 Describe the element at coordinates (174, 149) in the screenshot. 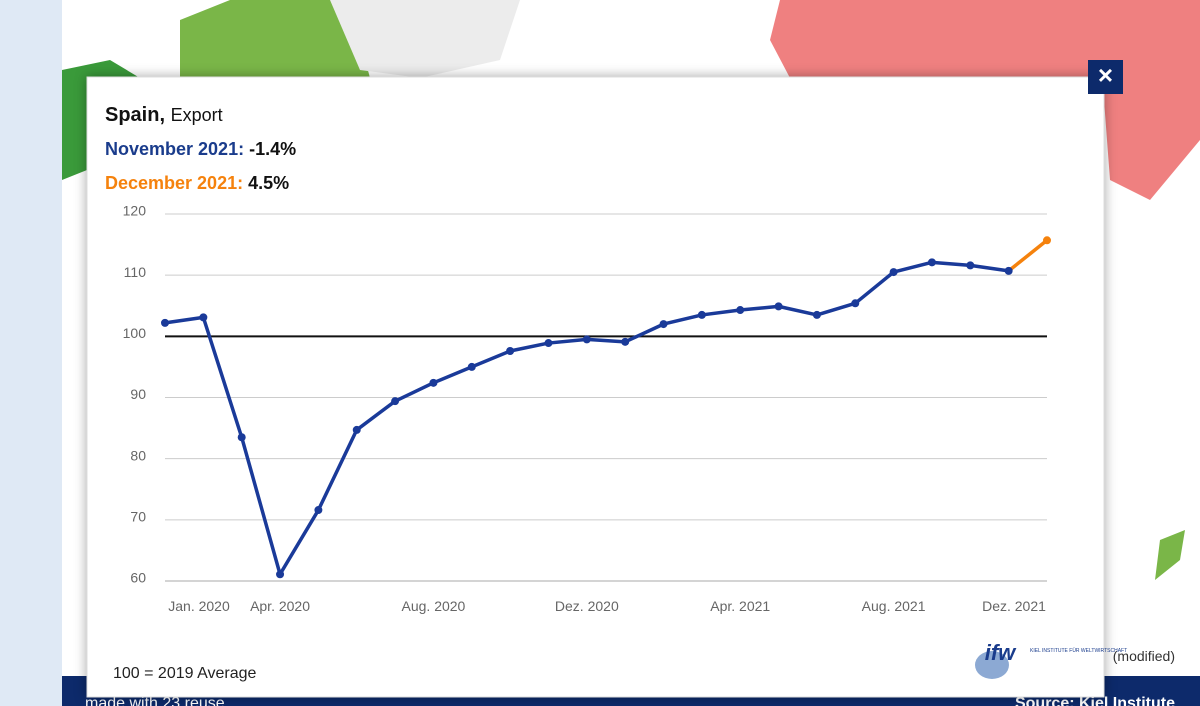

I see `headline-label: November 2021:` at that location.